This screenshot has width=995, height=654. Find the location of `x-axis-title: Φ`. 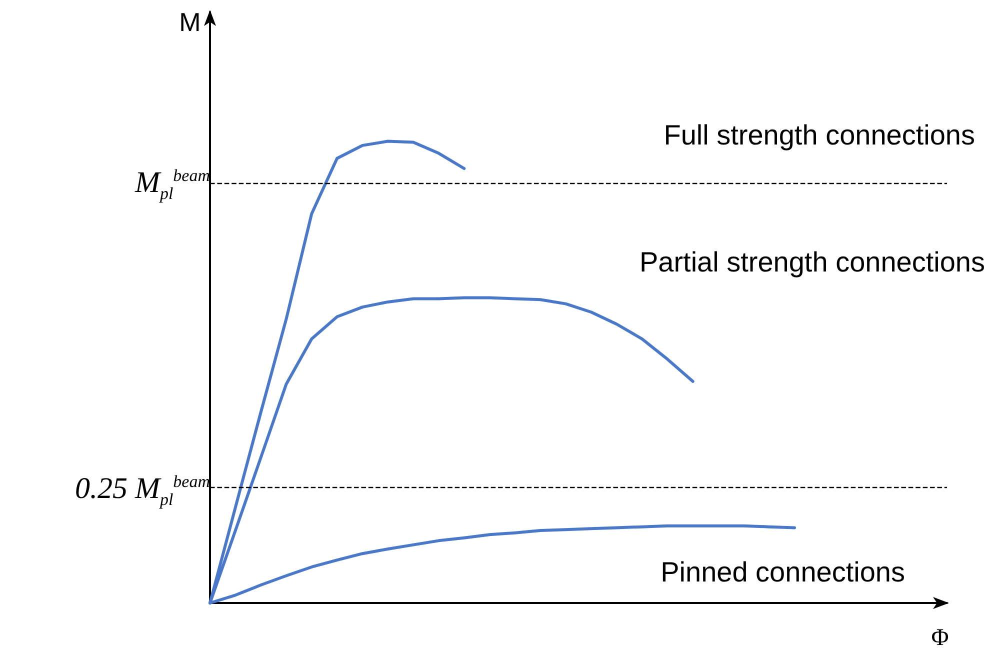

x-axis-title: Φ is located at coordinates (940, 638).